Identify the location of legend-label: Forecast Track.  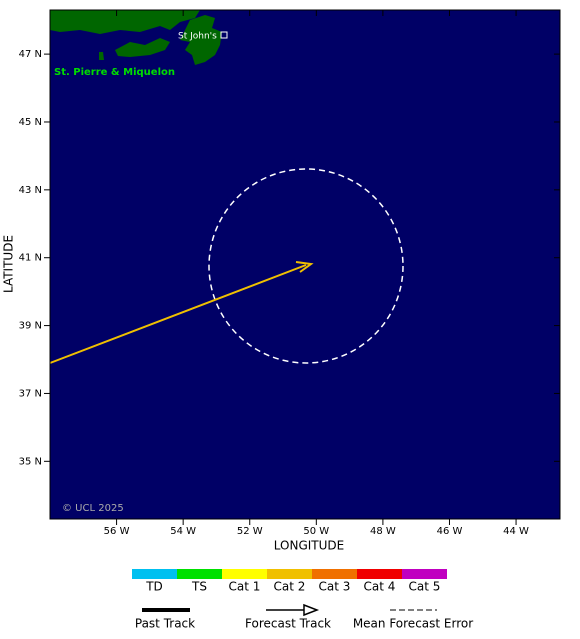
(288, 624).